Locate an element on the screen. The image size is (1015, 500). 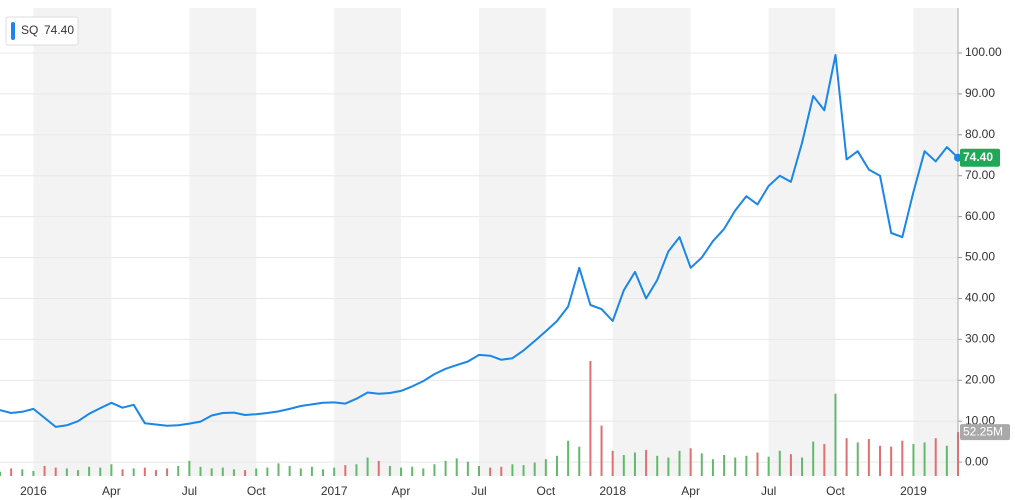
volume-badge-label: 52.25M is located at coordinates (983, 431).